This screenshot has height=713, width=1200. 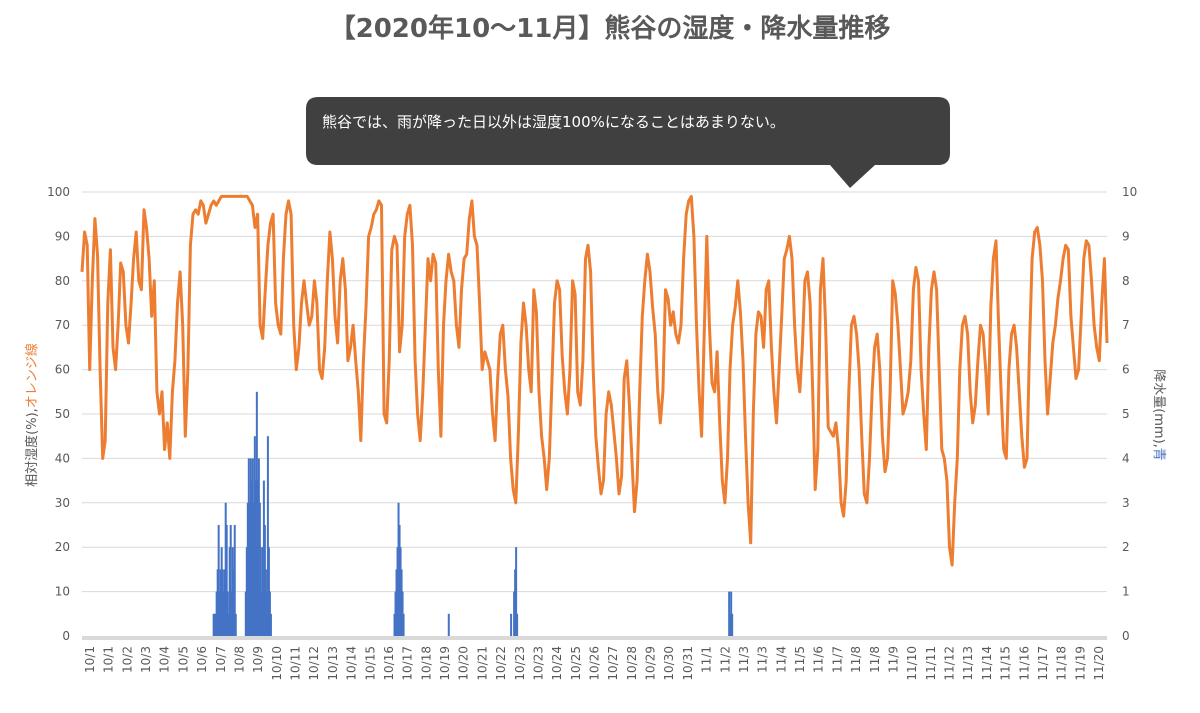 I want to click on y-right-tick-label: 6, so click(x=1126, y=370).